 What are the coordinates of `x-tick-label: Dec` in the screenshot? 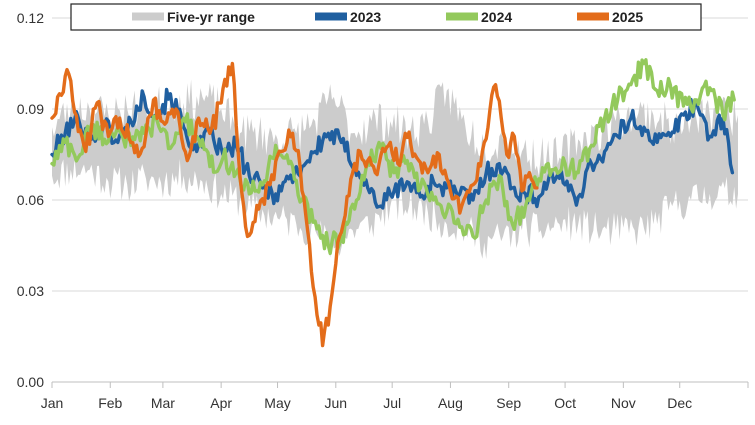 It's located at (679, 403).